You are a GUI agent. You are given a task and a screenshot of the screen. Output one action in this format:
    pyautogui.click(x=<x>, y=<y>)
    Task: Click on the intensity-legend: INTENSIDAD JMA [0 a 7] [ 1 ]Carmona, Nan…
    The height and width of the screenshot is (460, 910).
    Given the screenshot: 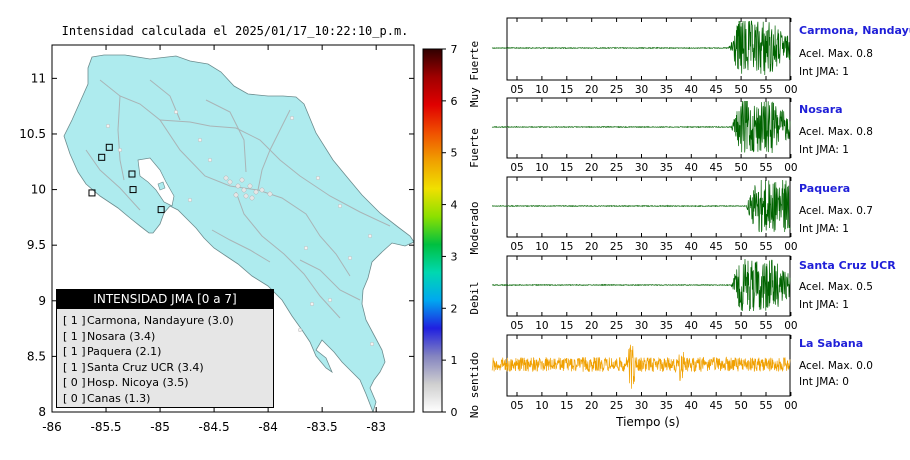 What is the action you would take?
    pyautogui.click(x=165, y=348)
    